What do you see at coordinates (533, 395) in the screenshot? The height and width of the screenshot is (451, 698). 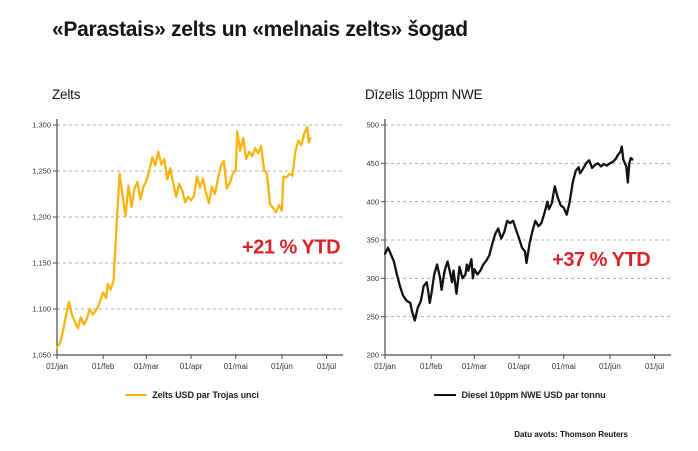 I see `legend-diesel-label: Diesel 10ppm NWE USD par tonnu` at bounding box center [533, 395].